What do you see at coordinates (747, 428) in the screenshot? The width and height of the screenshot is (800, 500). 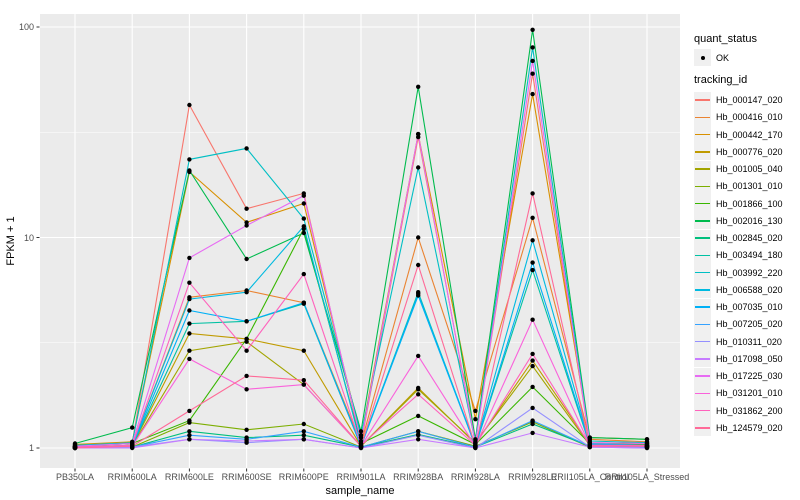 I see `legend-item-Hb_124579_020: Hb_124579_020` at bounding box center [747, 428].